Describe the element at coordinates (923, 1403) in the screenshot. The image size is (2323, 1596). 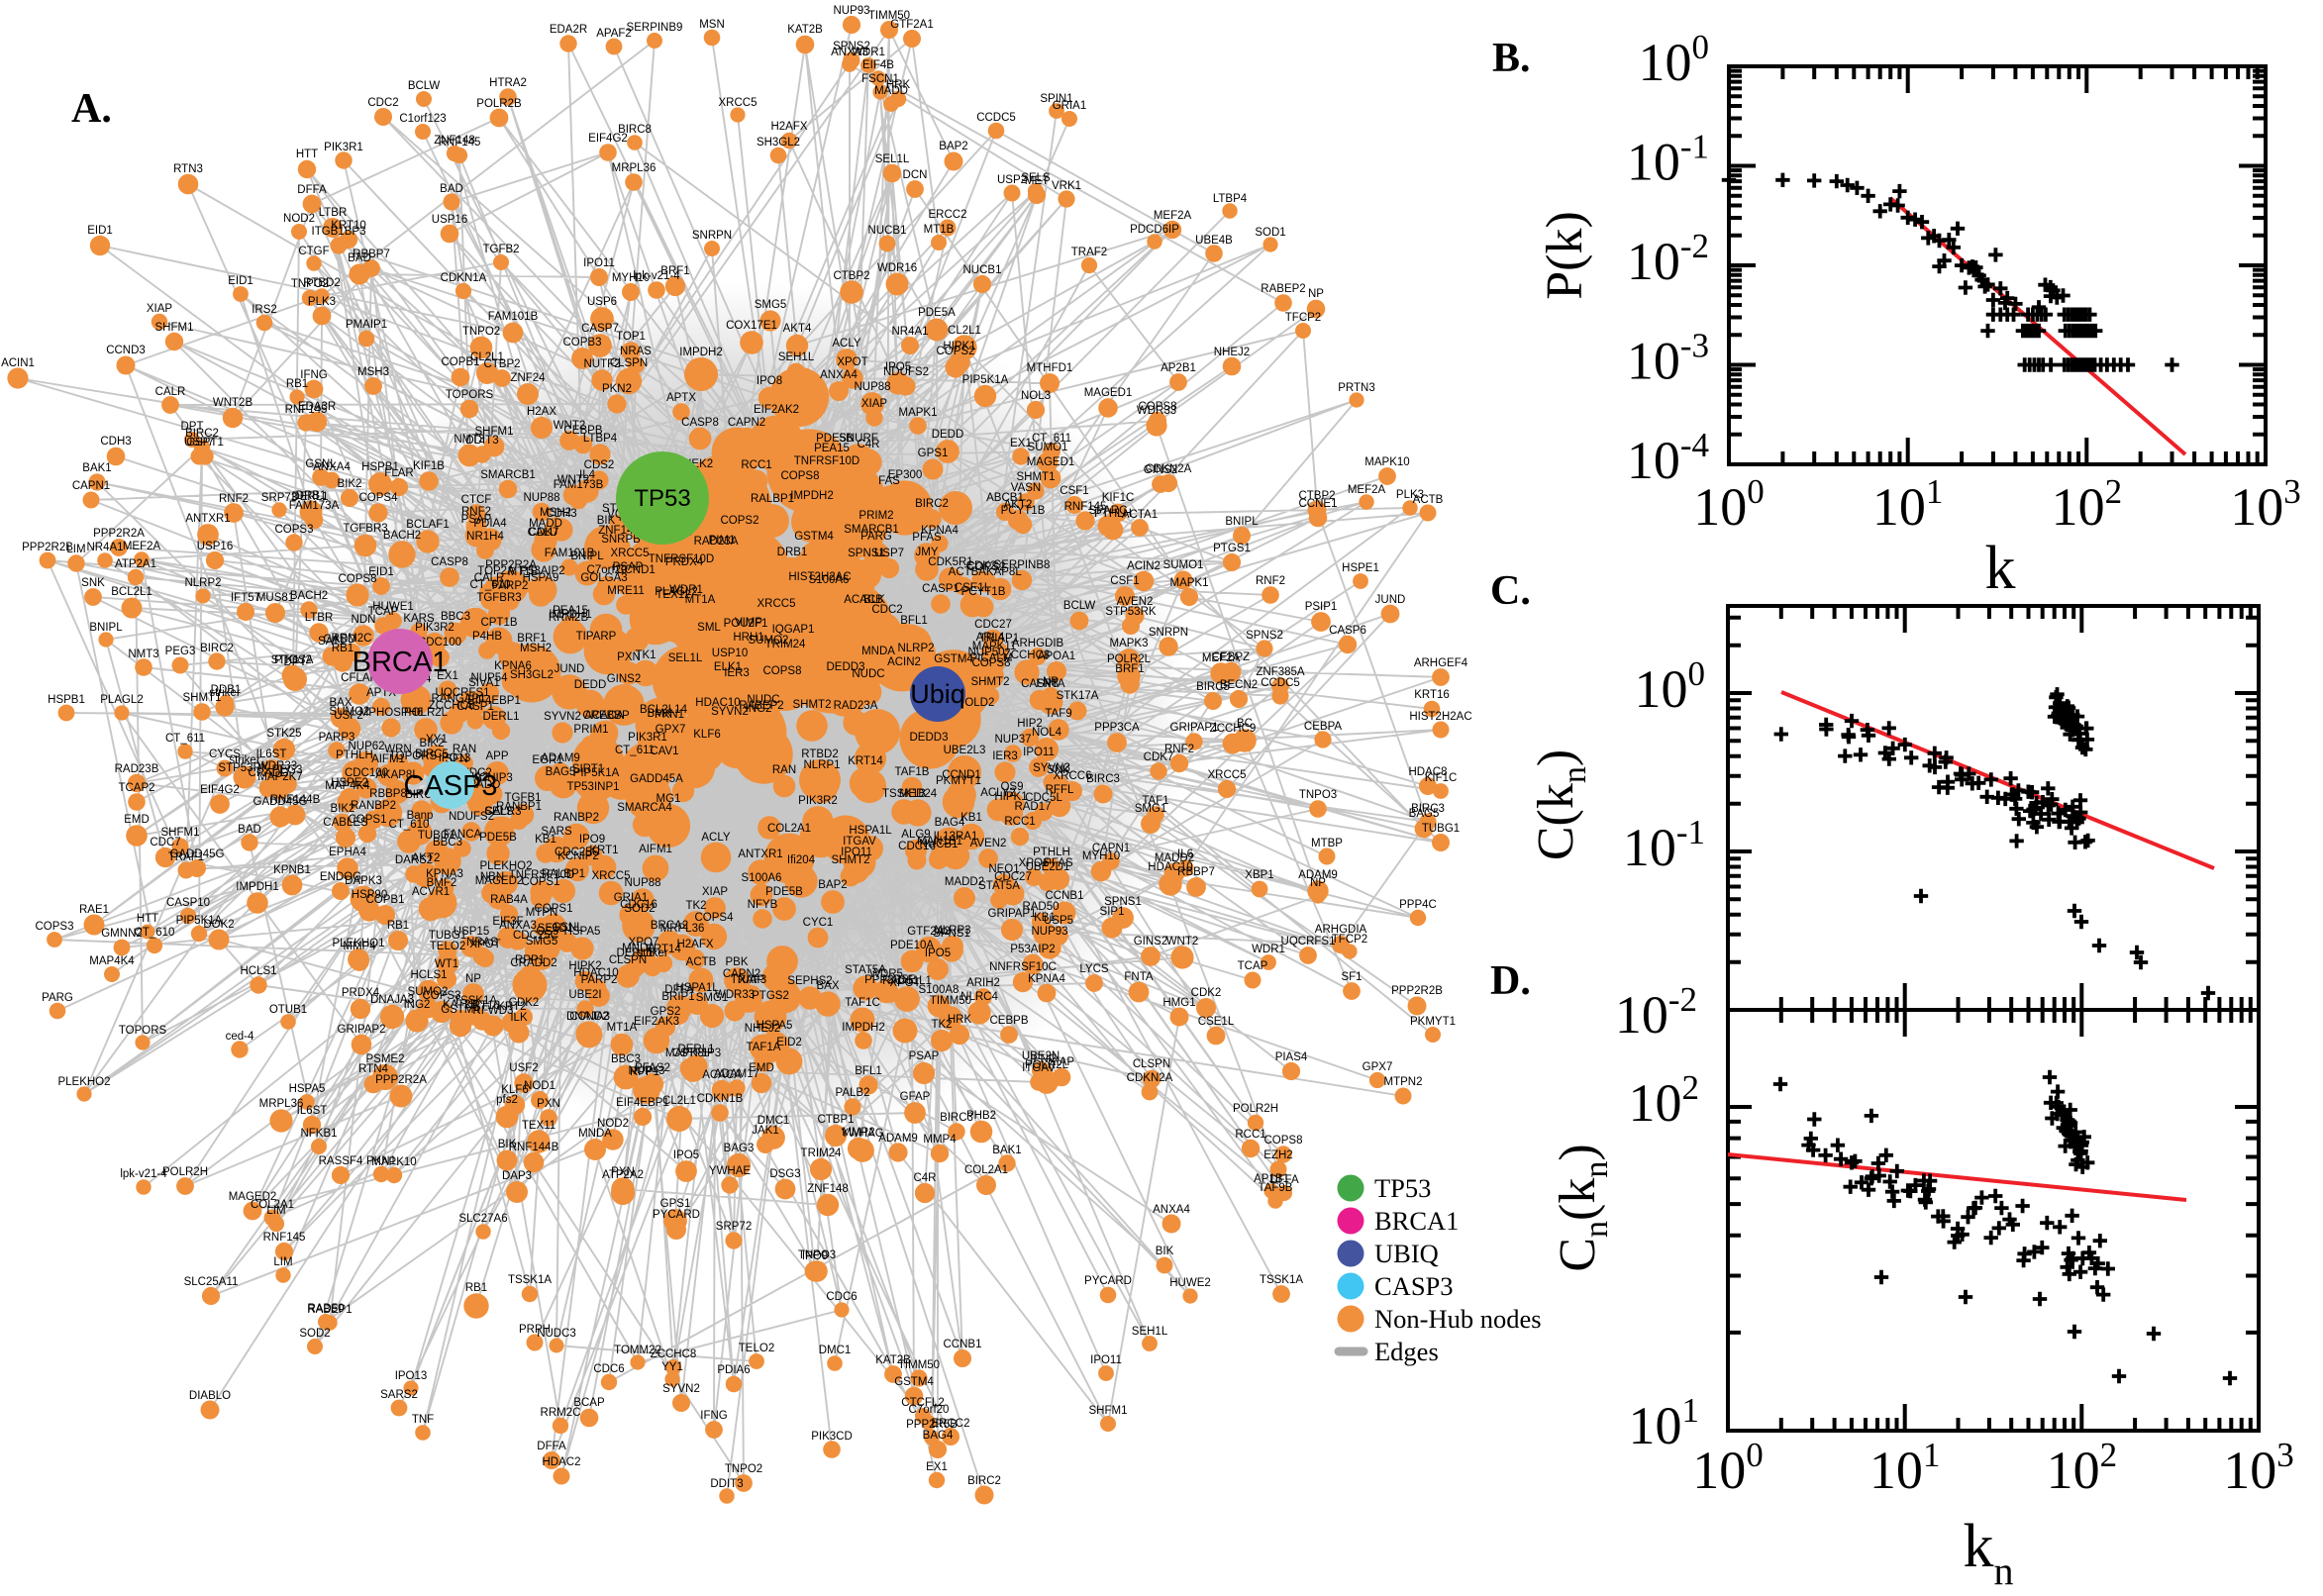
I see `svg-text: CTCFL2` at that location.